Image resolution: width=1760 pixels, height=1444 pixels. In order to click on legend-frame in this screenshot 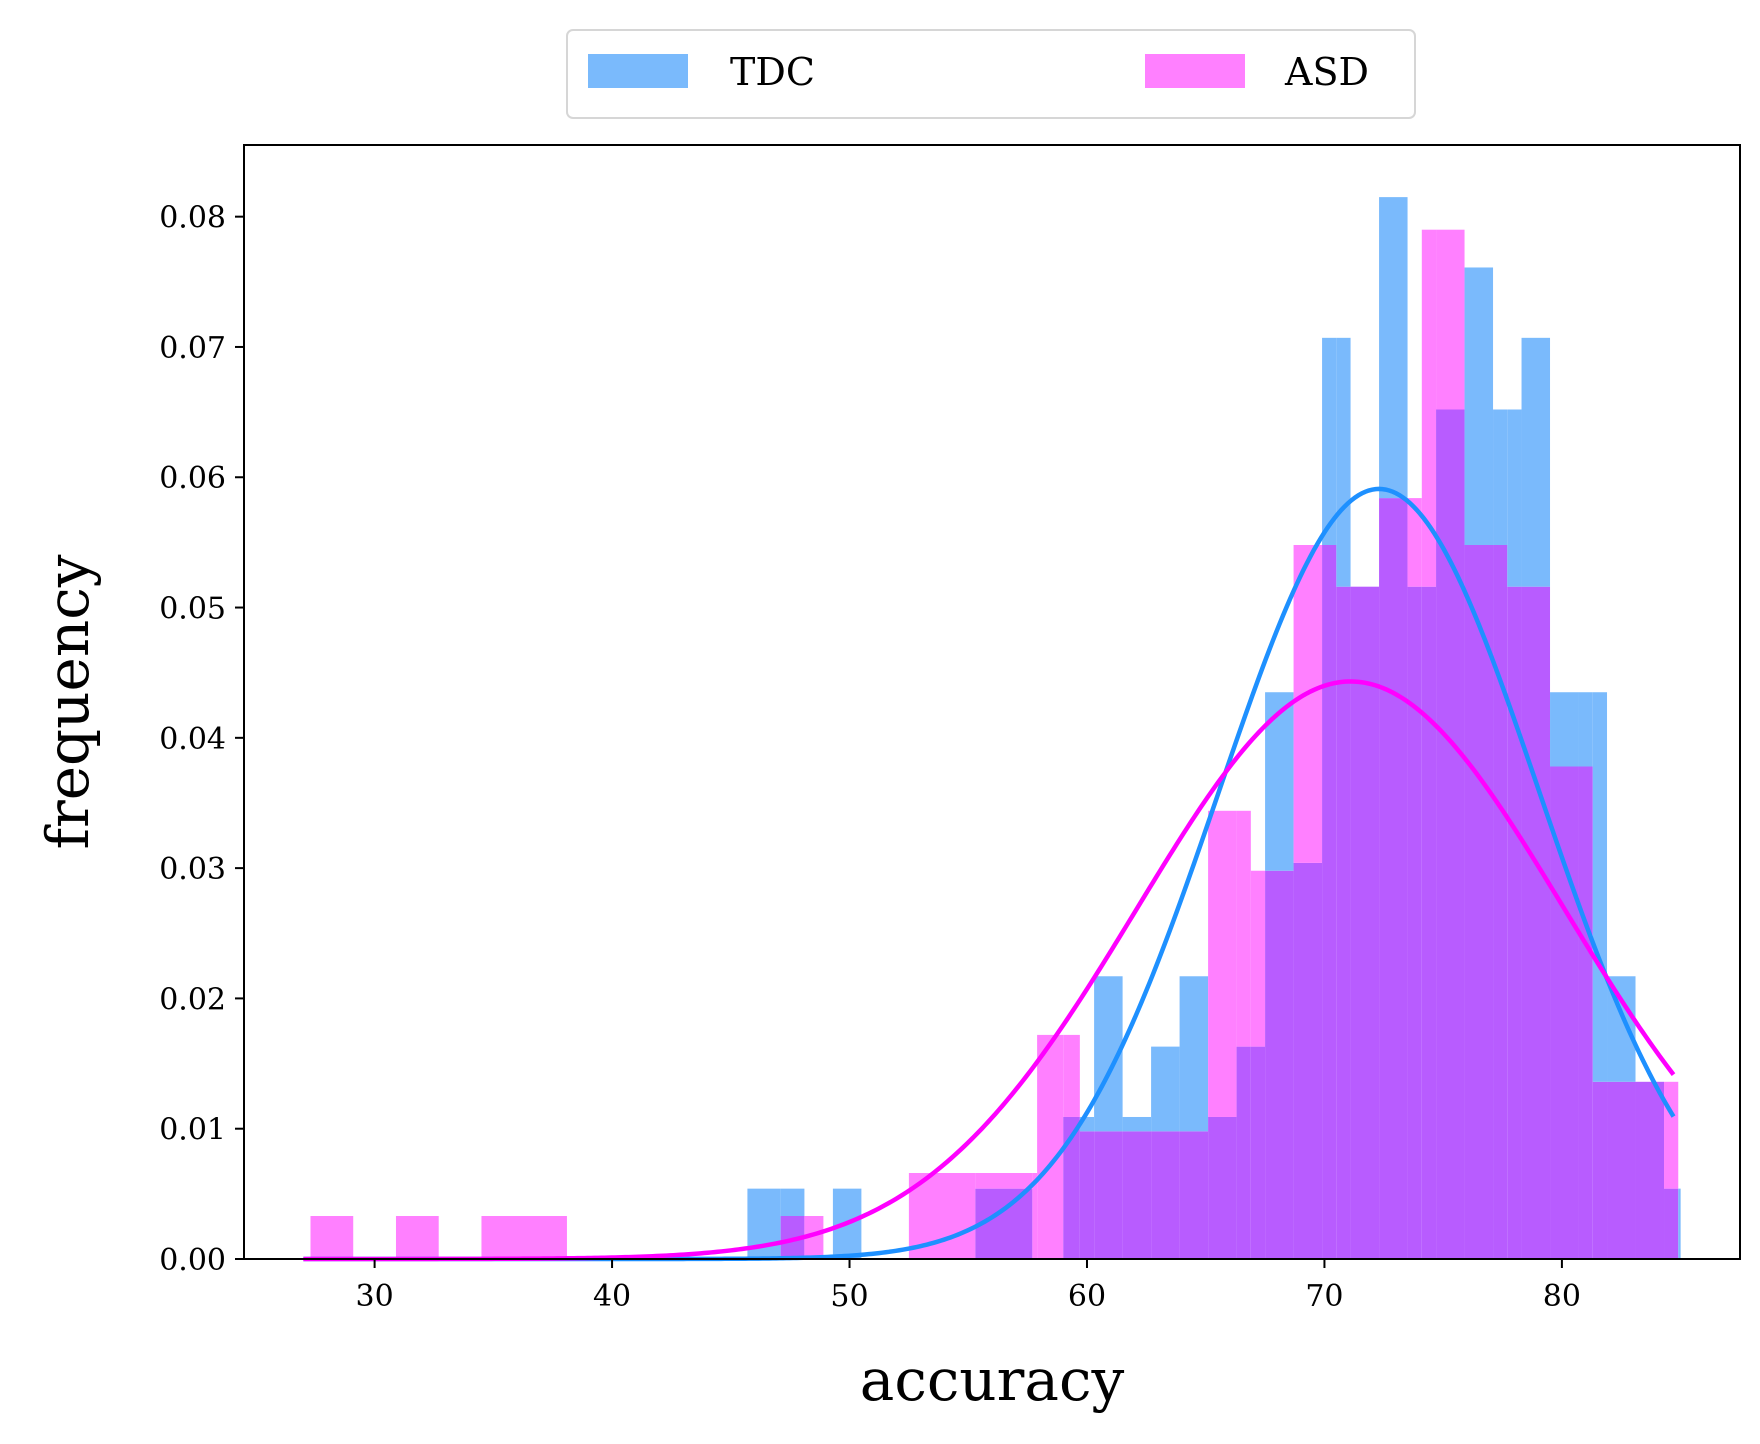, I will do `click(991, 74)`.